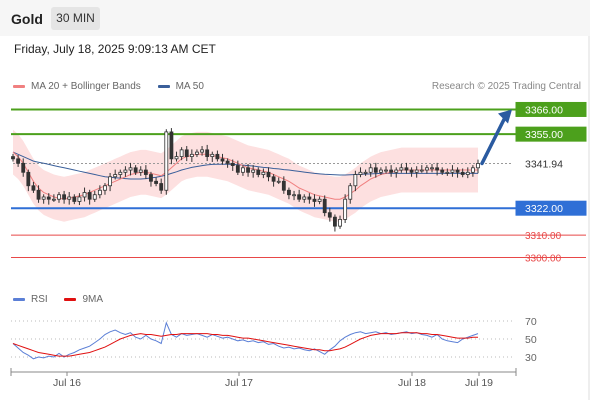 This screenshot has width=590, height=400. Describe the element at coordinates (77, 86) in the screenshot. I see `legend-ma20-bb: MA 20 + Bollinger Bands` at that location.